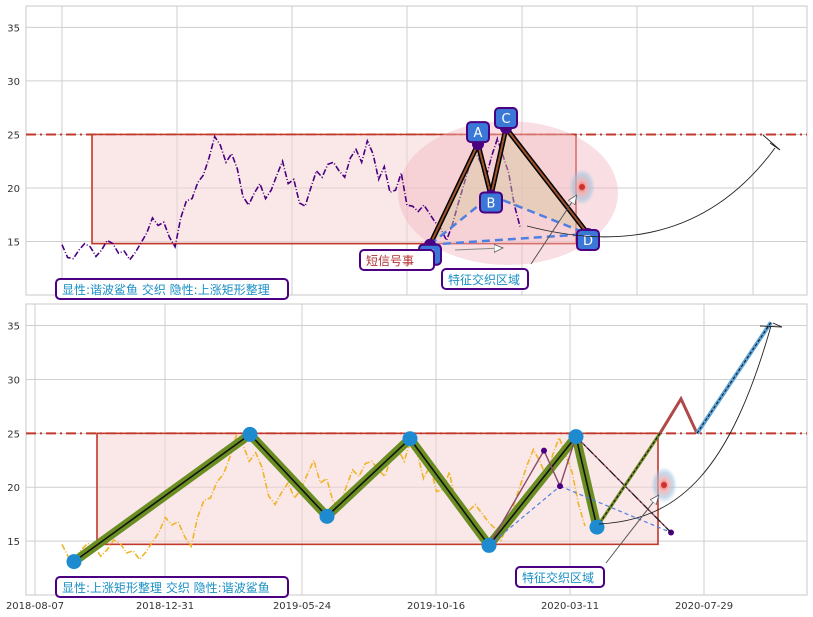  What do you see at coordinates (35, 606) in the screenshot?
I see `x-tick-label: 2018-08-07` at bounding box center [35, 606].